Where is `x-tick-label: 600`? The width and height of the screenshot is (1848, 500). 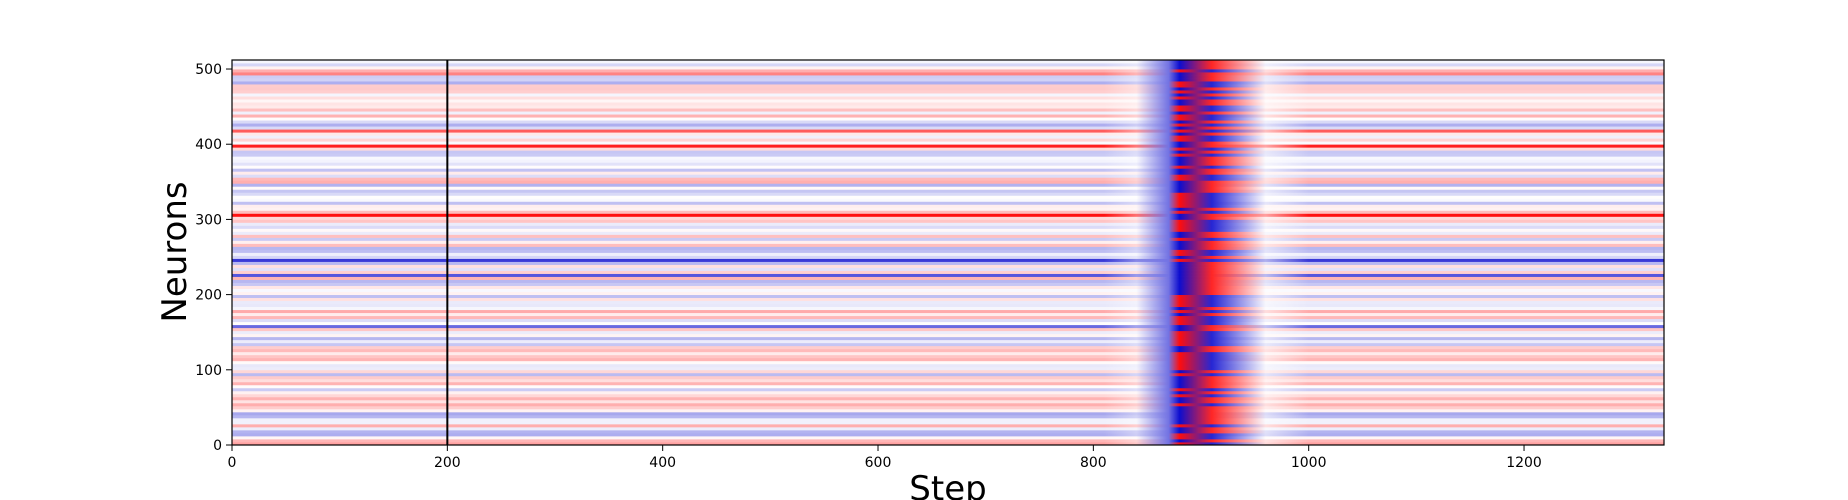 x-tick-label: 600 is located at coordinates (878, 463).